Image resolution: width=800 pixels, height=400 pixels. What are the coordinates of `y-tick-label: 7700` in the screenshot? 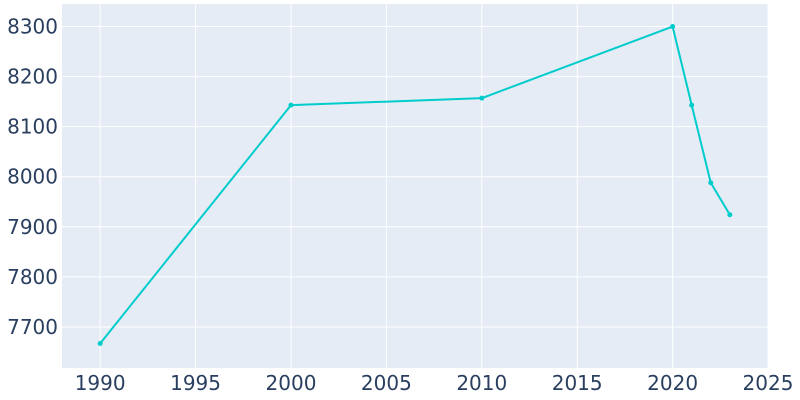 It's located at (32, 327).